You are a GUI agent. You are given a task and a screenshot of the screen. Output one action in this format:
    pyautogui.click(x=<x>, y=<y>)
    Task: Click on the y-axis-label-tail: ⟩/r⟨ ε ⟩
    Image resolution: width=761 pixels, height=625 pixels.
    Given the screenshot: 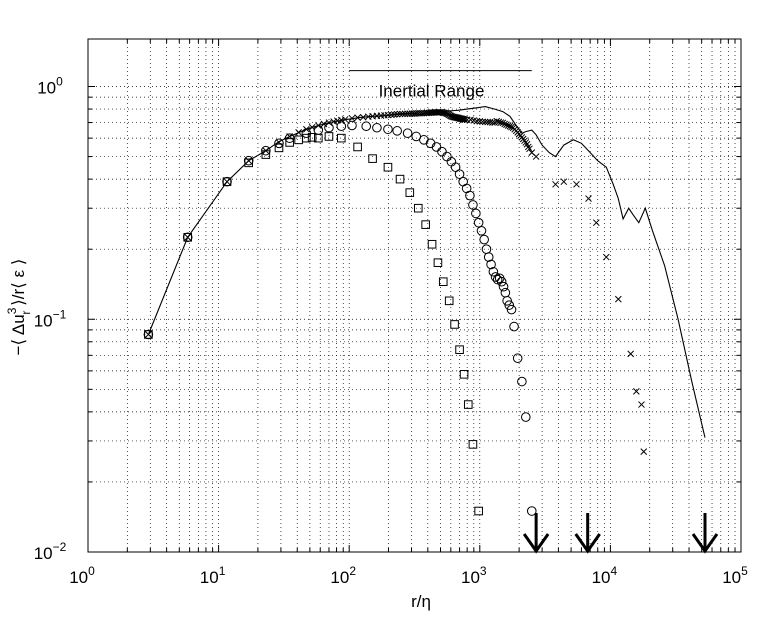 What is the action you would take?
    pyautogui.click(x=18, y=285)
    